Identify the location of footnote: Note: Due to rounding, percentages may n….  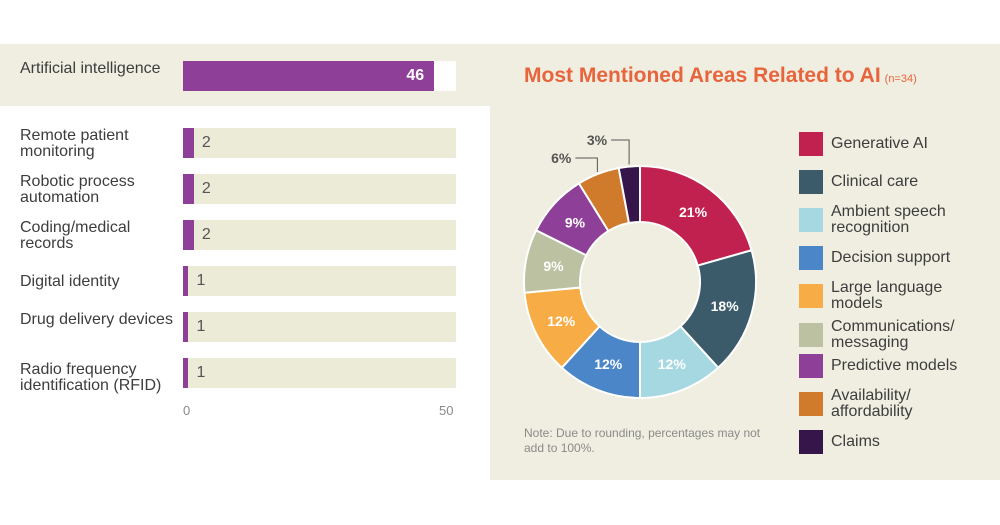
(642, 440).